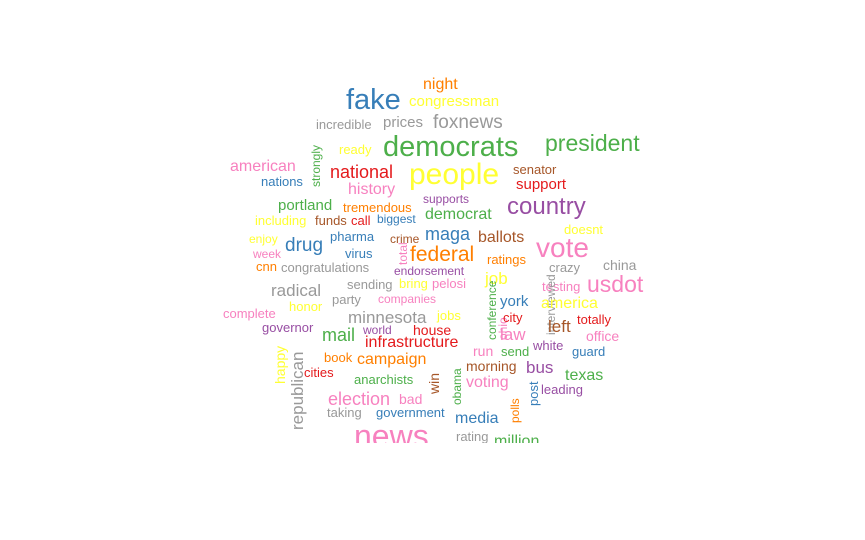 This screenshot has height=540, width=865. I want to click on word-ratings: ratings, so click(507, 259).